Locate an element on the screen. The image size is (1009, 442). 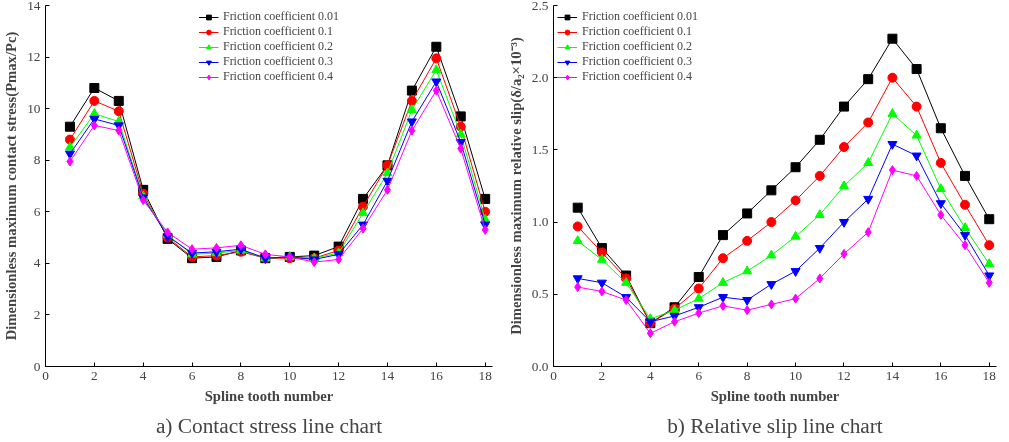
y-tick-label: 10 is located at coordinates (34, 108).